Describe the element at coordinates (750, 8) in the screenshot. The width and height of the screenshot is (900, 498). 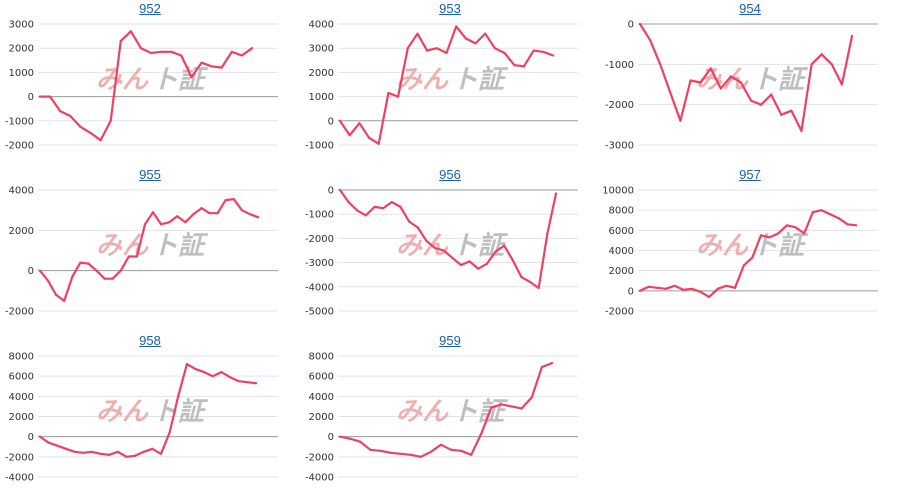
I see `chart-title-link: 954` at that location.